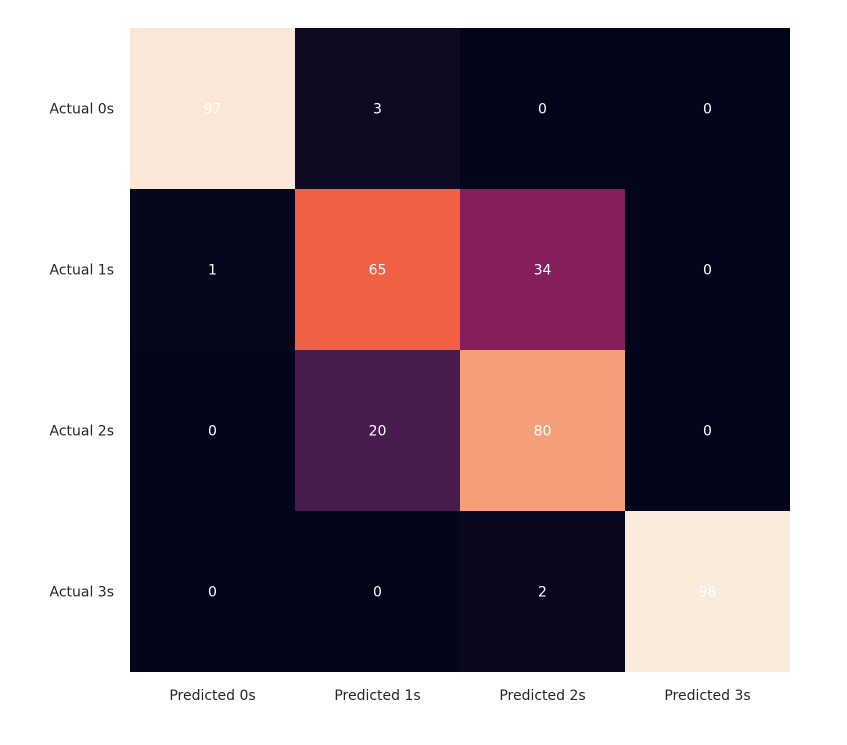 The image size is (847, 745). I want to click on heatmap-cell-r2-c2, so click(542, 430).